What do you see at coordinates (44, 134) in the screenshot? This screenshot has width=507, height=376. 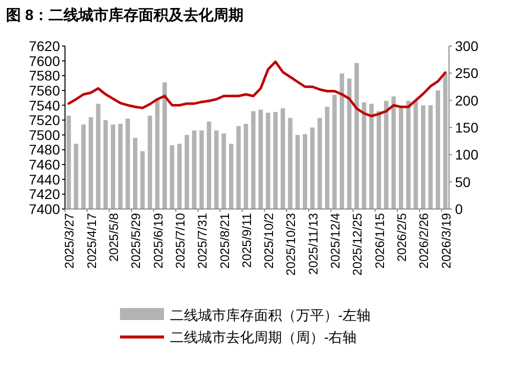 I see `y-tick-label: 7500` at bounding box center [44, 134].